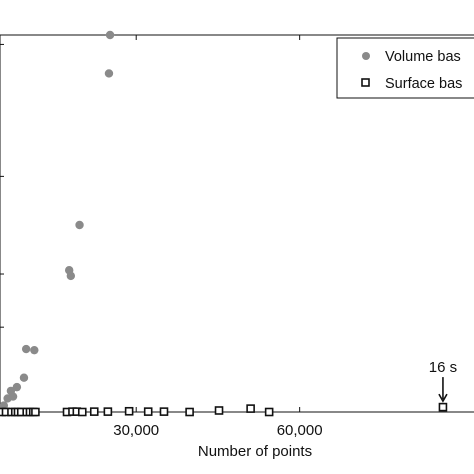  Describe the element at coordinates (136, 430) in the screenshot. I see `x-tick-label: 30,000` at that location.